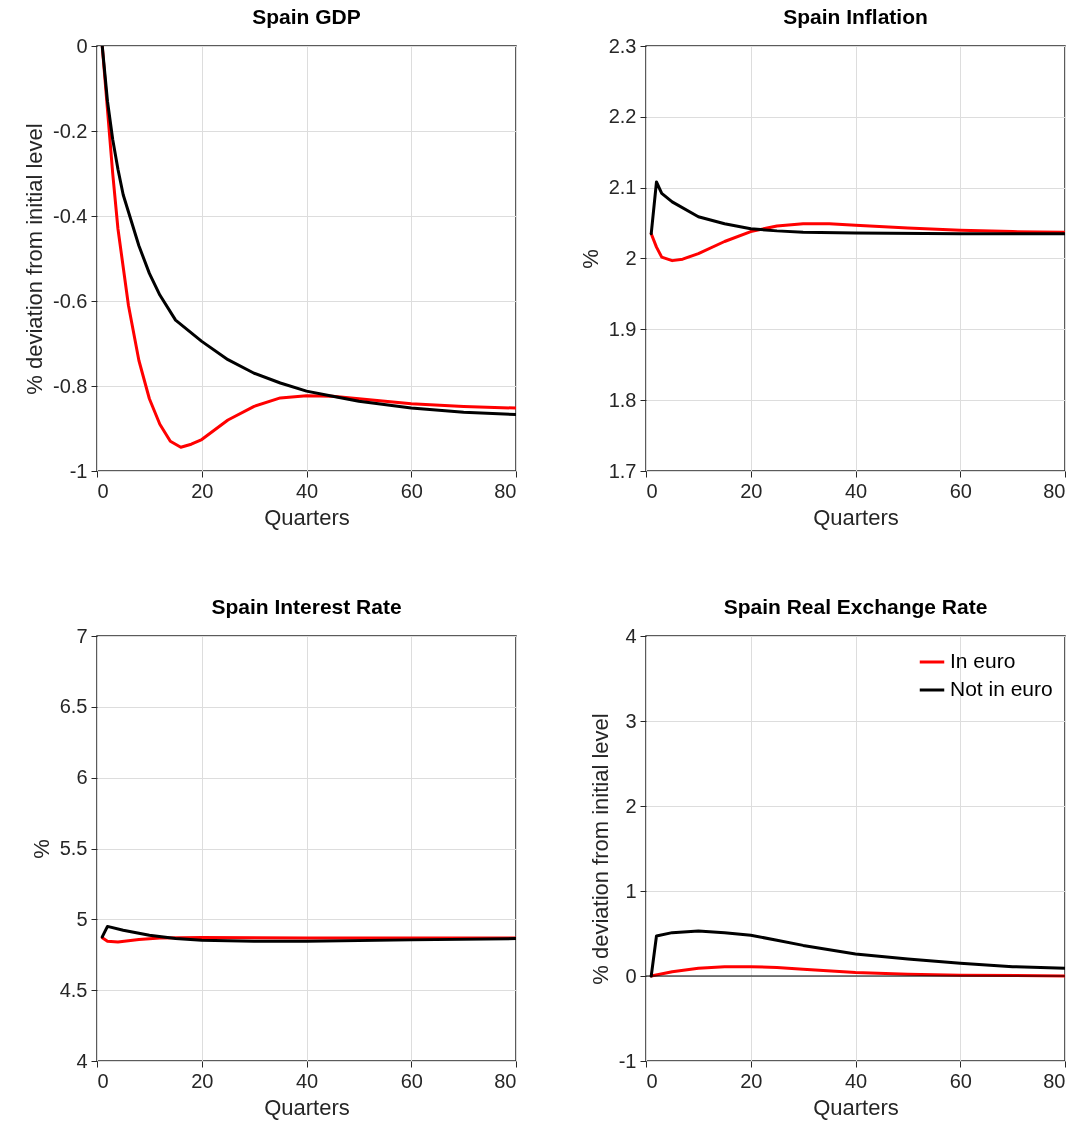 This screenshot has height=1128, width=1083. Describe the element at coordinates (855, 16) in the screenshot. I see `chart-title: Spain Inflation` at that location.